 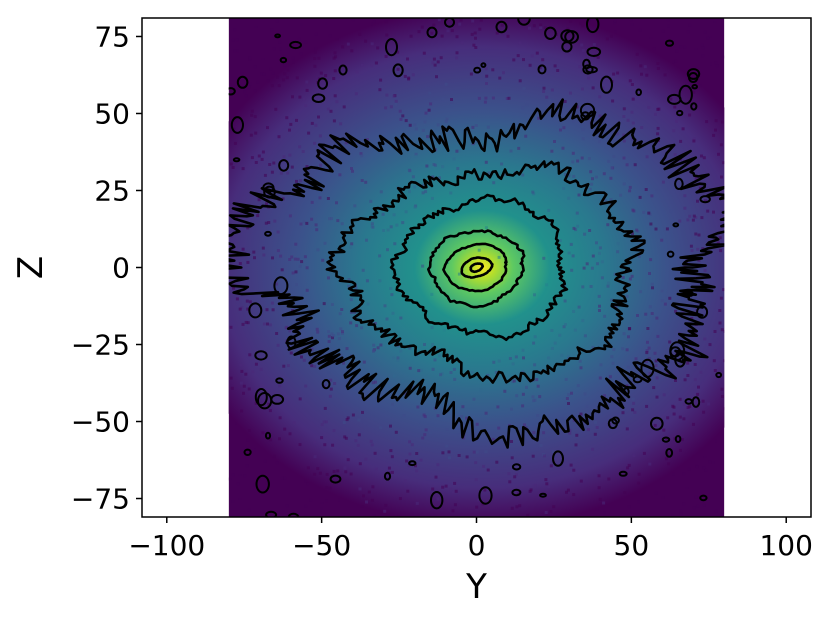 I want to click on x-tick-label: 50, so click(x=632, y=545).